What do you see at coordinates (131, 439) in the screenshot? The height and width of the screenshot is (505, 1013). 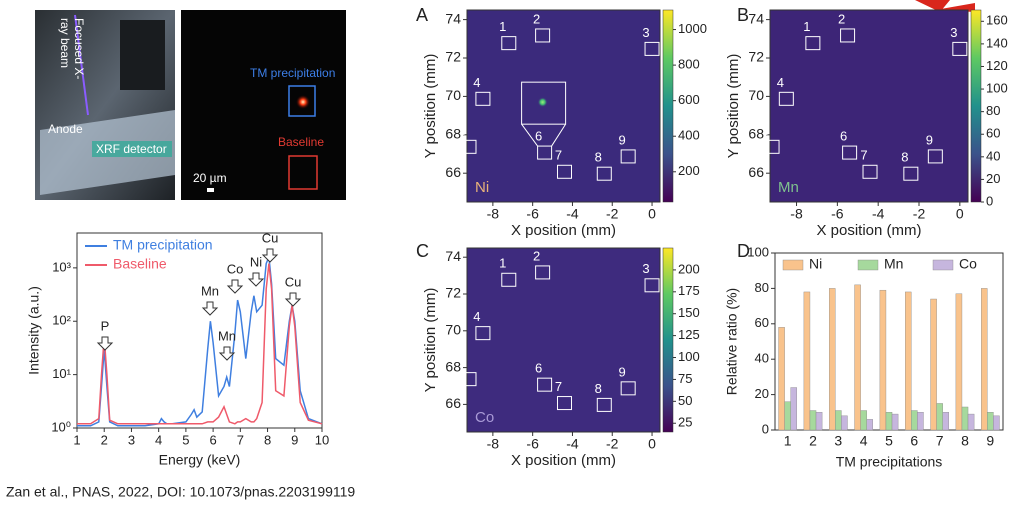 I see `x-tick-label: 3` at bounding box center [131, 439].